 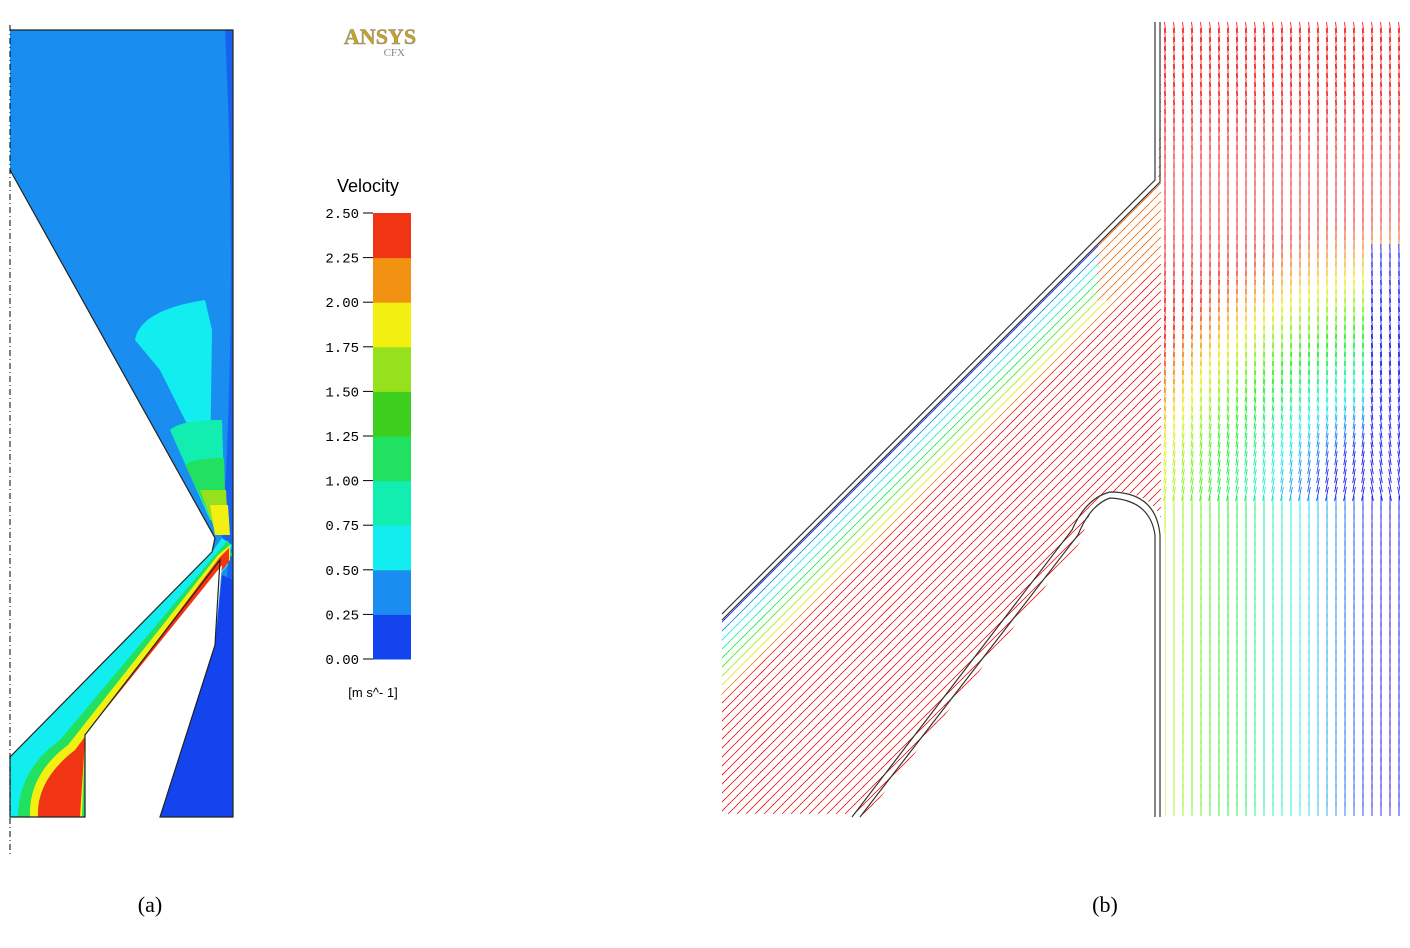 What do you see at coordinates (342, 661) in the screenshot?
I see `colorbar-tick-label: 0.00` at bounding box center [342, 661].